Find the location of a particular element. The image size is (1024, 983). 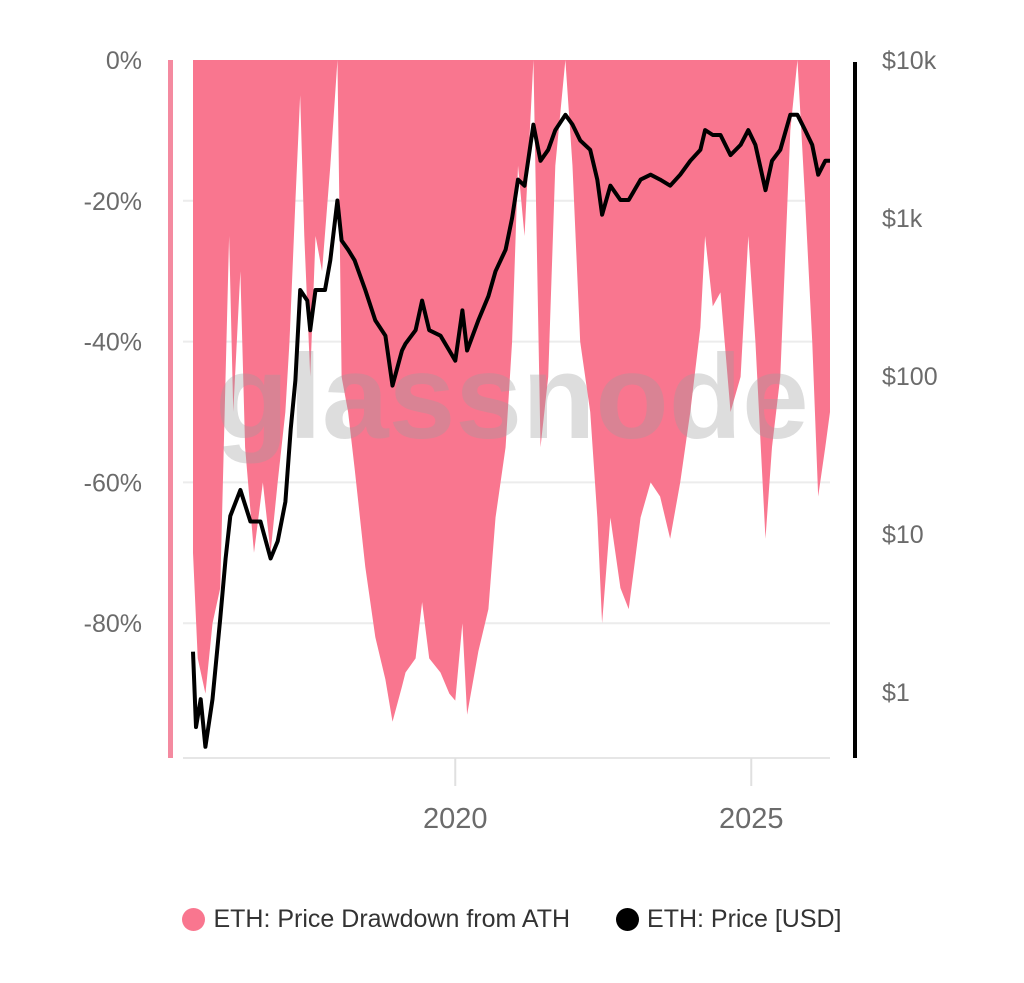

legend-item-drawdown: ETH: Price Drawdown from ATH is located at coordinates (376, 919).